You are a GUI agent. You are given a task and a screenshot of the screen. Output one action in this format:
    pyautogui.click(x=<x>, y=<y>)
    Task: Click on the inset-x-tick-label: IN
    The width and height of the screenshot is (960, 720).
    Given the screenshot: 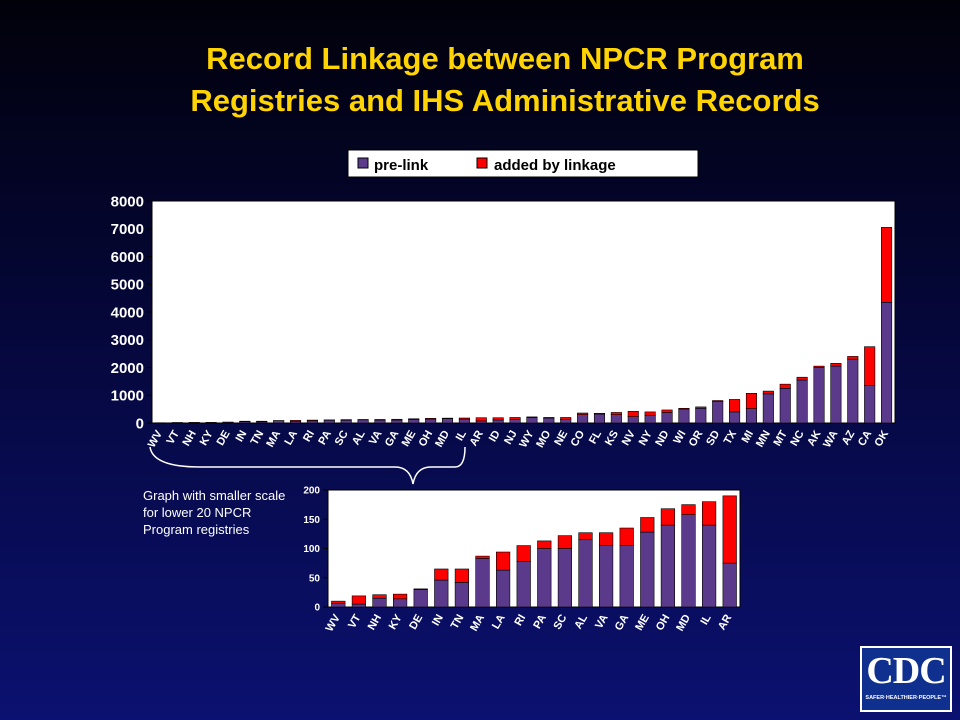 What is the action you would take?
    pyautogui.click(x=438, y=620)
    